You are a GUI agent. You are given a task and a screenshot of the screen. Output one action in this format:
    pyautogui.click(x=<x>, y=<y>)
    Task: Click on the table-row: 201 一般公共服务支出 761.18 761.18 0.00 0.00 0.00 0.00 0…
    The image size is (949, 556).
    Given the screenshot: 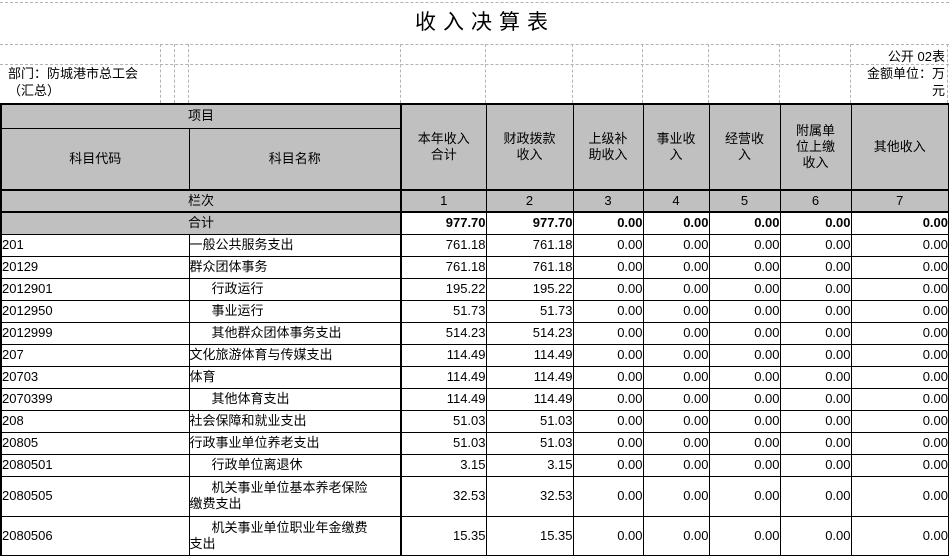 What is the action you would take?
    pyautogui.click(x=474, y=245)
    